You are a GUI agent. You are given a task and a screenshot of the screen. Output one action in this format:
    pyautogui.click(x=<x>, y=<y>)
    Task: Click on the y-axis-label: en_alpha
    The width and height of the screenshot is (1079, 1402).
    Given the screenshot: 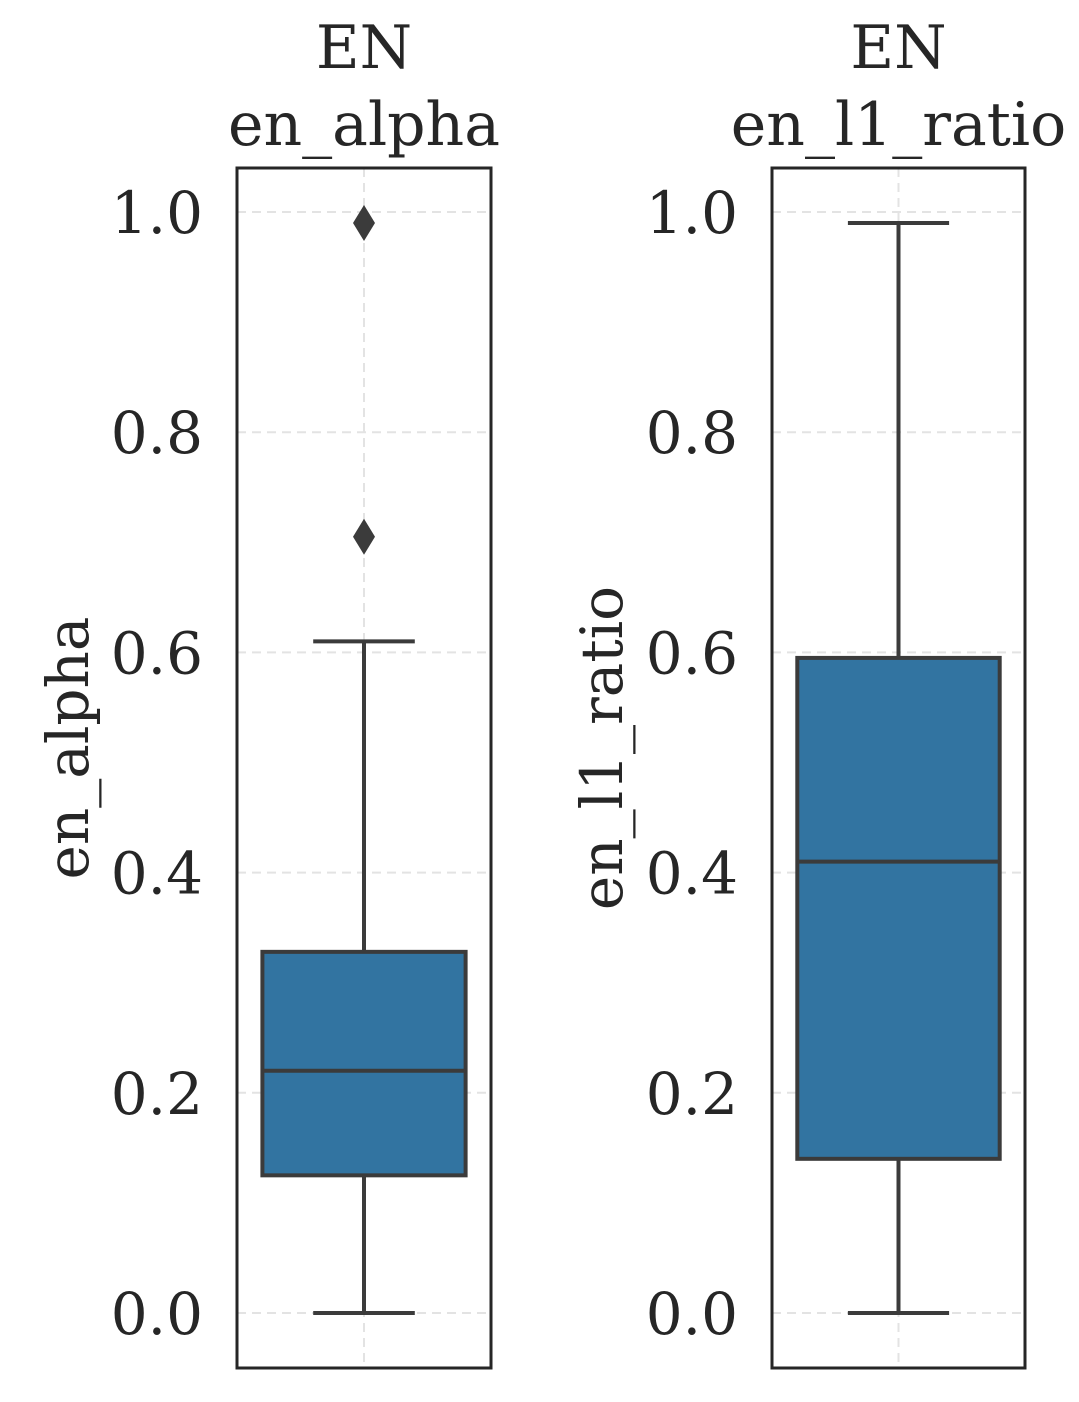 What is the action you would take?
    pyautogui.click(x=68, y=748)
    